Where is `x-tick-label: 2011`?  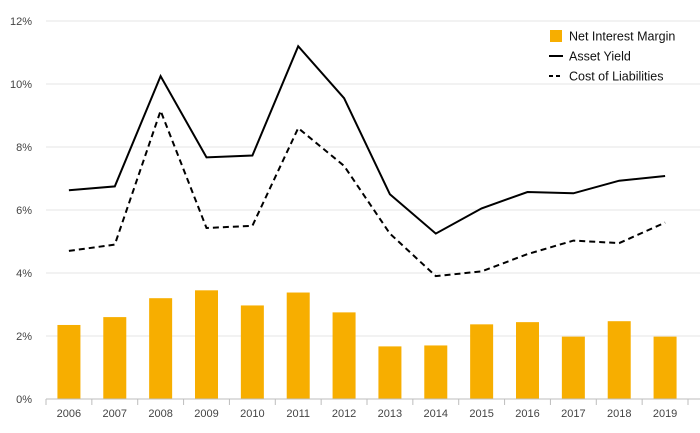 x-tick-label: 2011 is located at coordinates (298, 414).